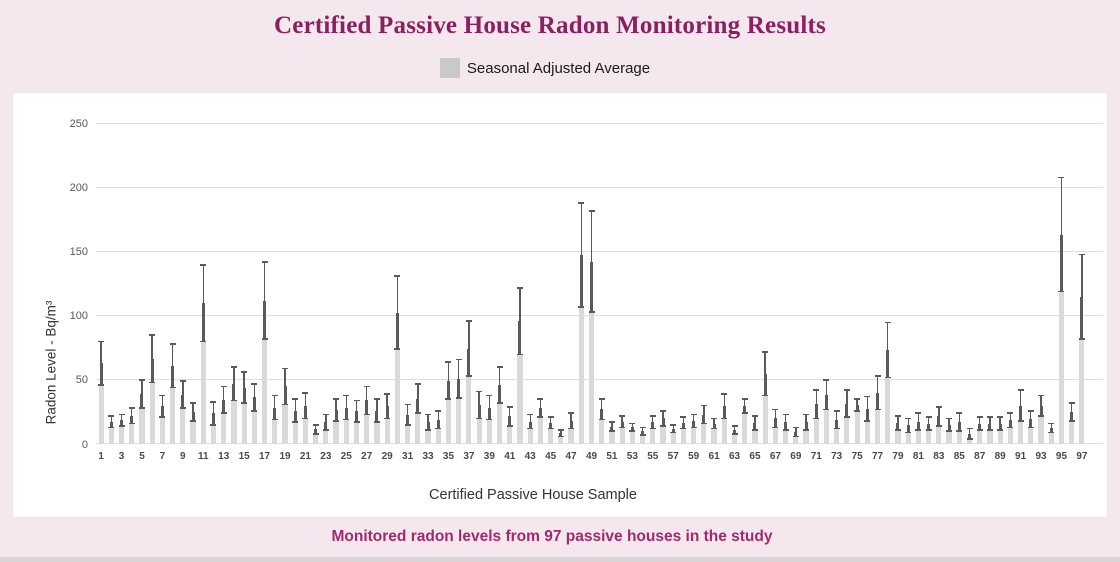 This screenshot has width=1120, height=562. What do you see at coordinates (837, 456) in the screenshot?
I see `x-tick-label-73: 73` at bounding box center [837, 456].